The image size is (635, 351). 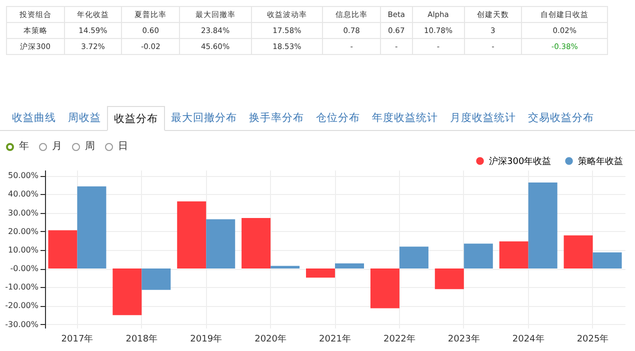 What do you see at coordinates (22, 287) in the screenshot?
I see `y-tick-label: -10.00%` at bounding box center [22, 287].